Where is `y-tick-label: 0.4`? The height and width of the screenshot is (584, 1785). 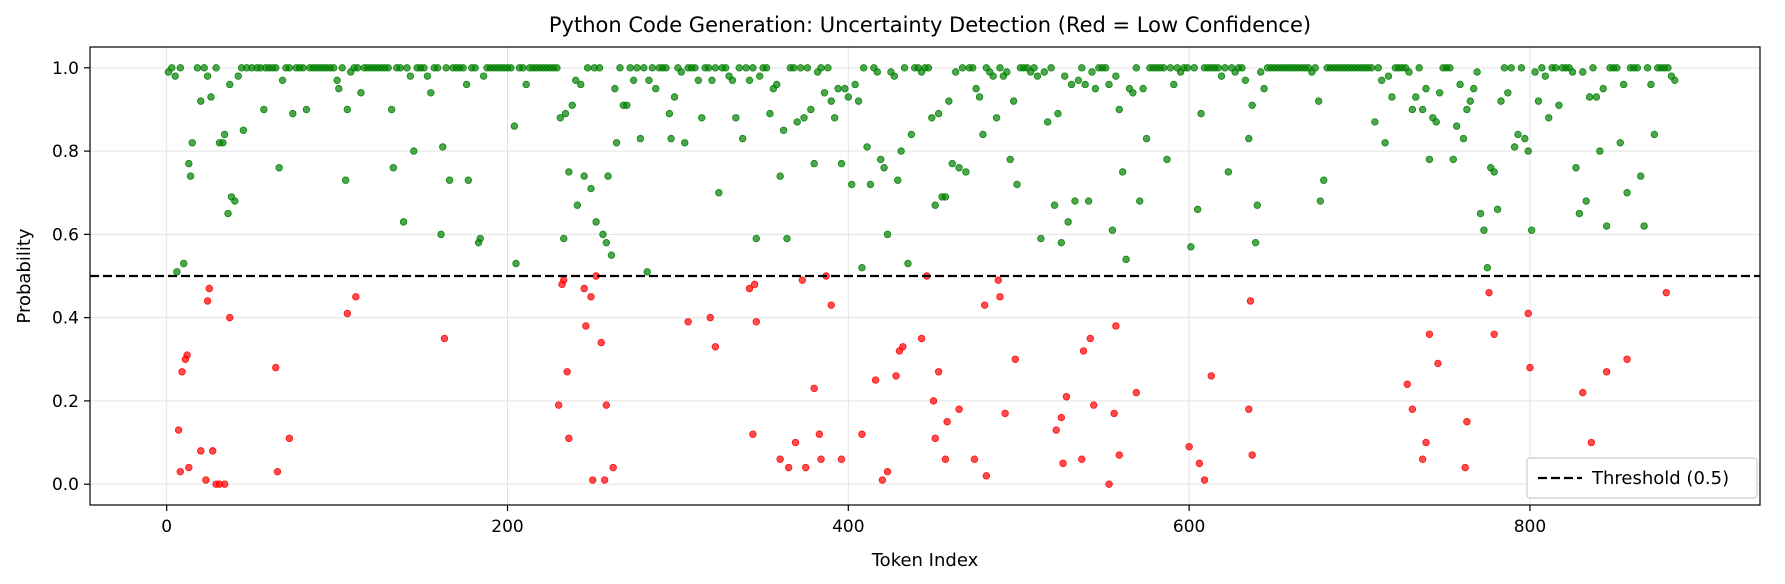
y-tick-label: 0.4 is located at coordinates (65, 319).